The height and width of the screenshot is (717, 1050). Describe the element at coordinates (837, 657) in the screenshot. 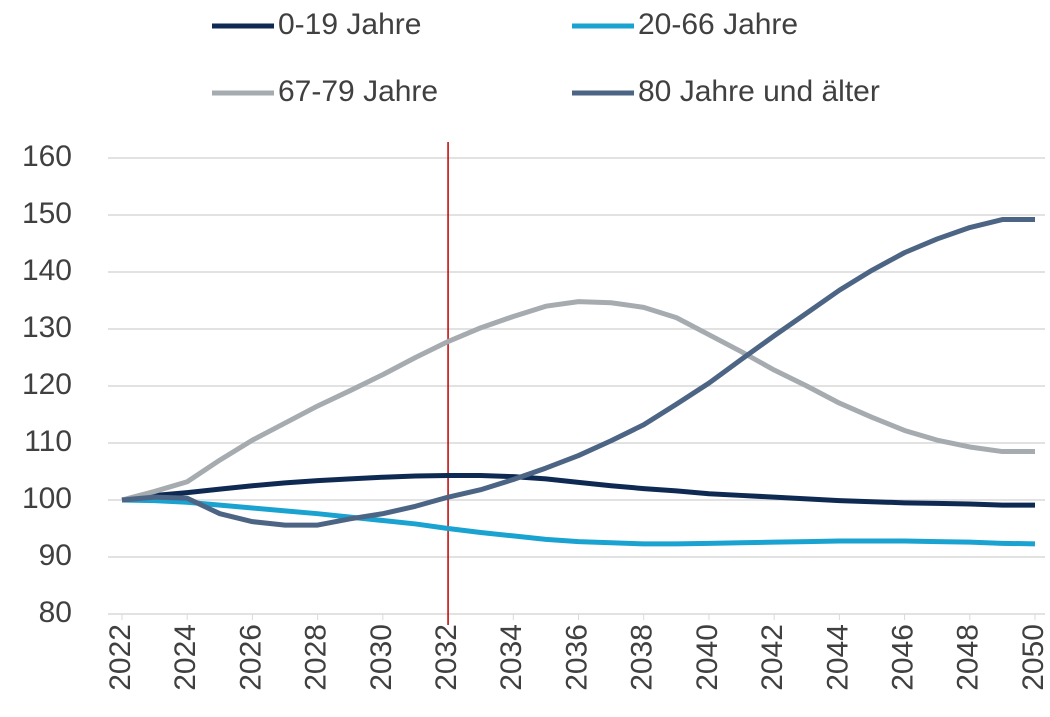

I see `x-tick-label: 2044` at that location.